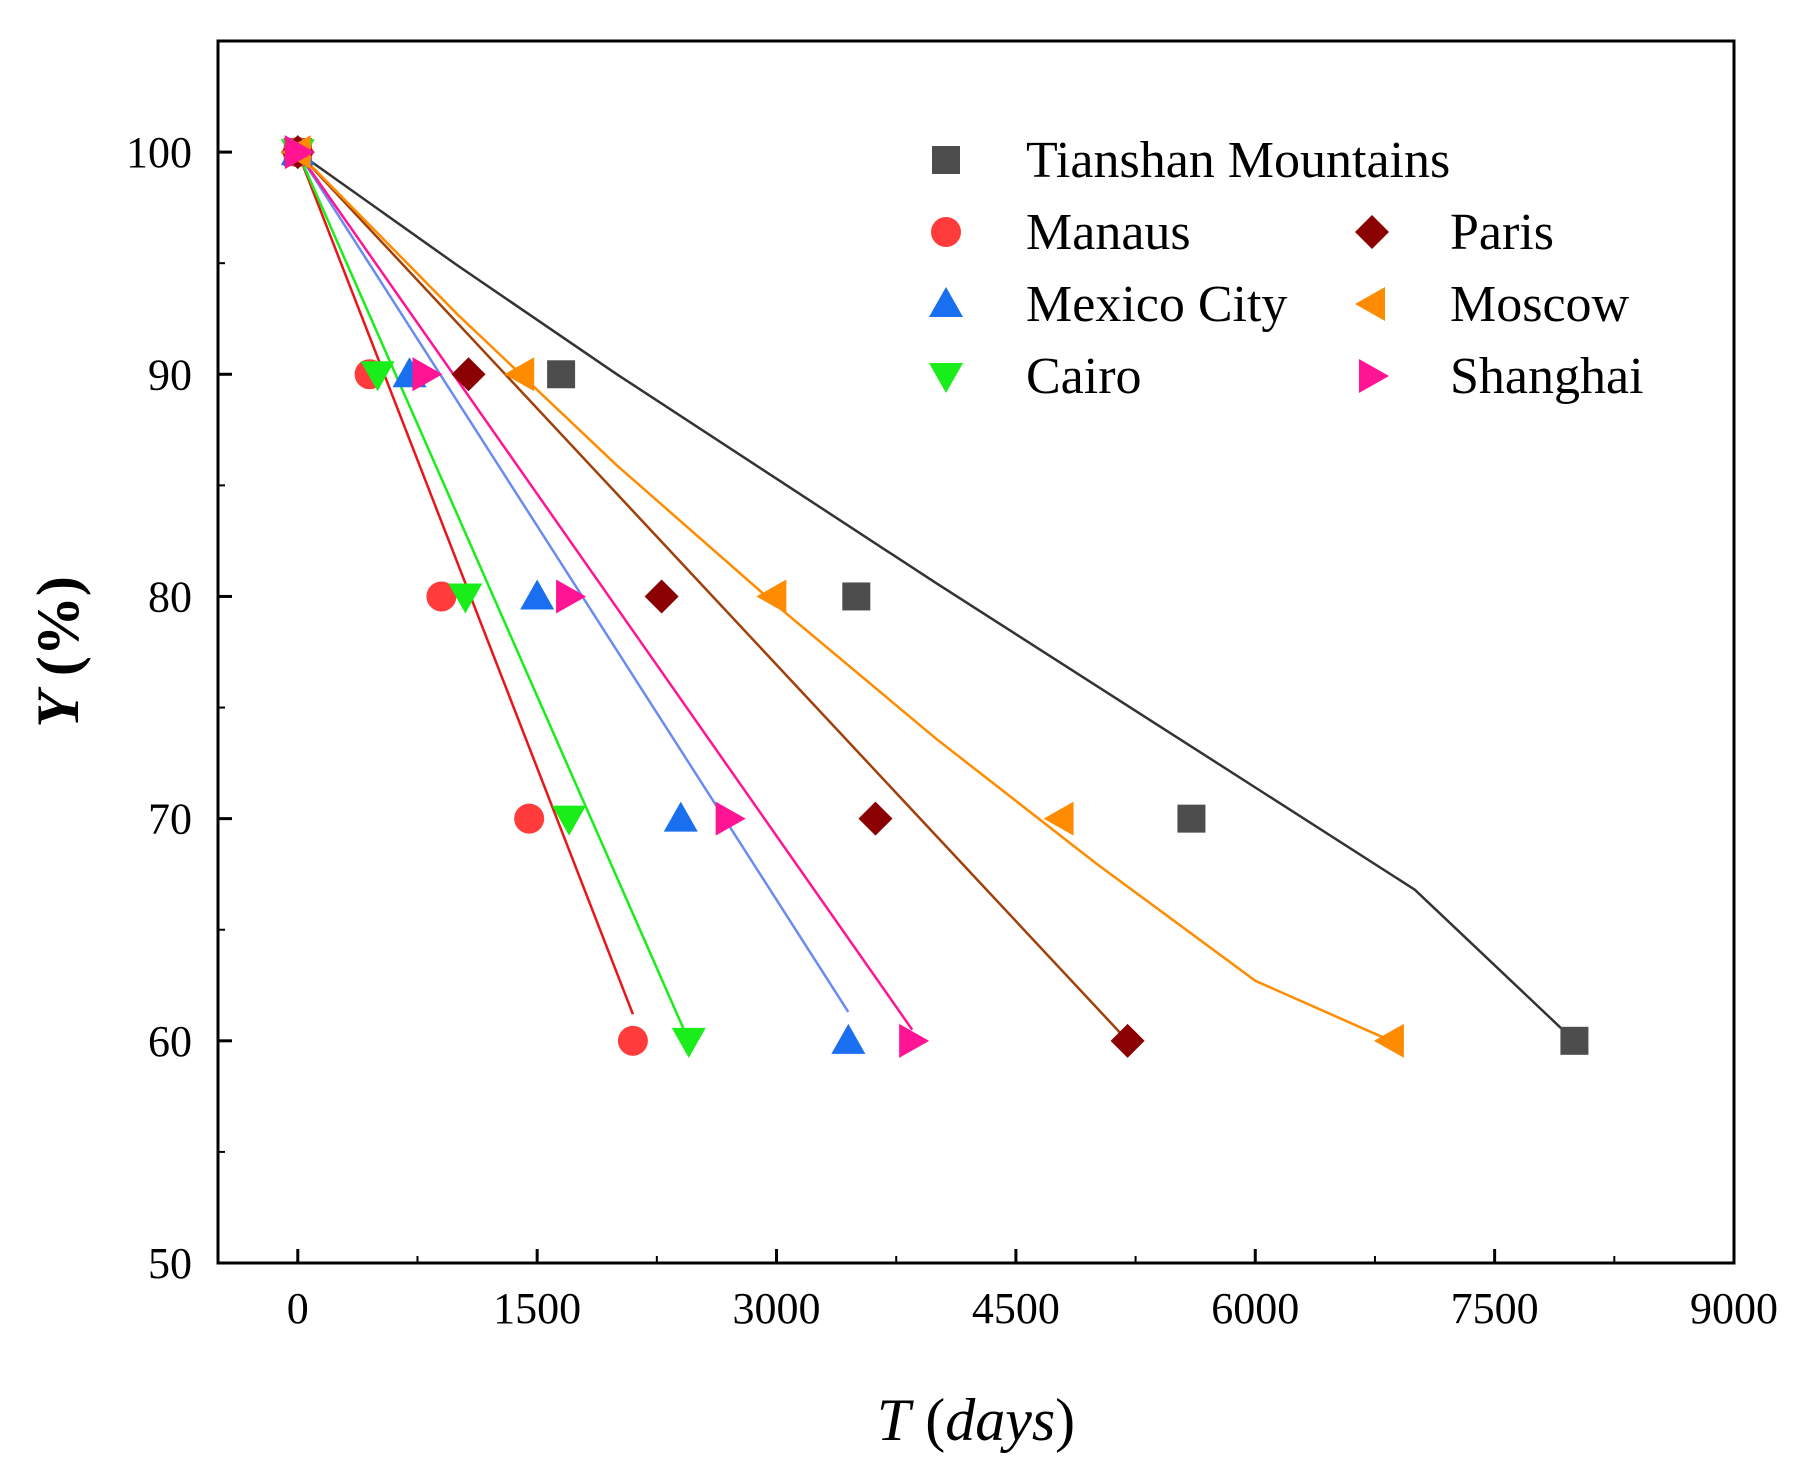 The image size is (1797, 1477). Describe the element at coordinates (1255, 1308) in the screenshot. I see `x-tick-label-6000: 6000` at that location.